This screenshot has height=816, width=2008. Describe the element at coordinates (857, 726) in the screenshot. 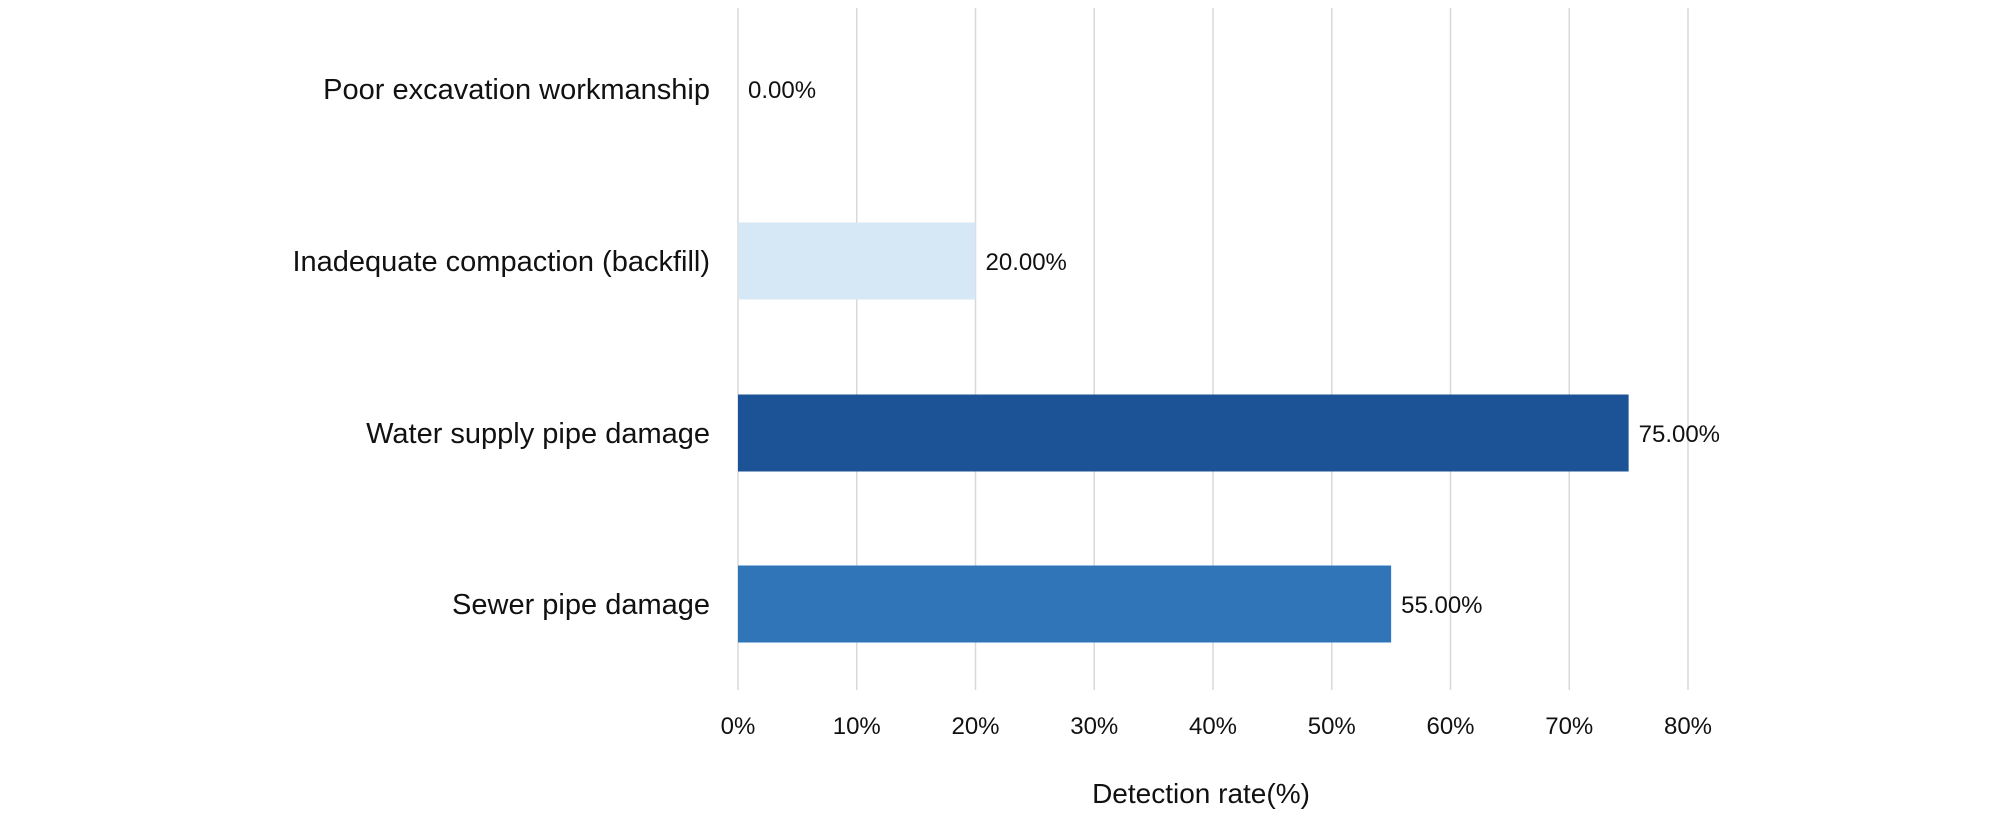

I see `x-tick-label: 10%` at that location.